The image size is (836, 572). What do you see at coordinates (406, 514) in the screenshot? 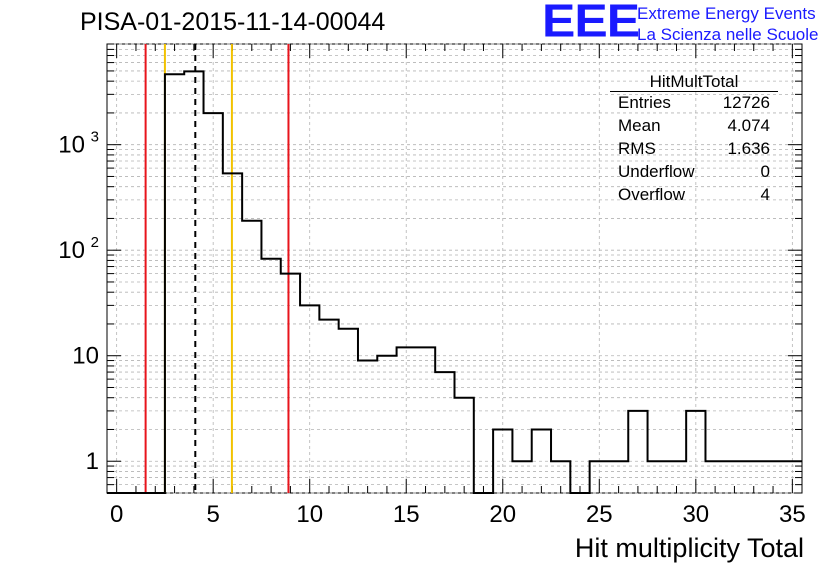
I see `x-tick-label: 15` at bounding box center [406, 514].